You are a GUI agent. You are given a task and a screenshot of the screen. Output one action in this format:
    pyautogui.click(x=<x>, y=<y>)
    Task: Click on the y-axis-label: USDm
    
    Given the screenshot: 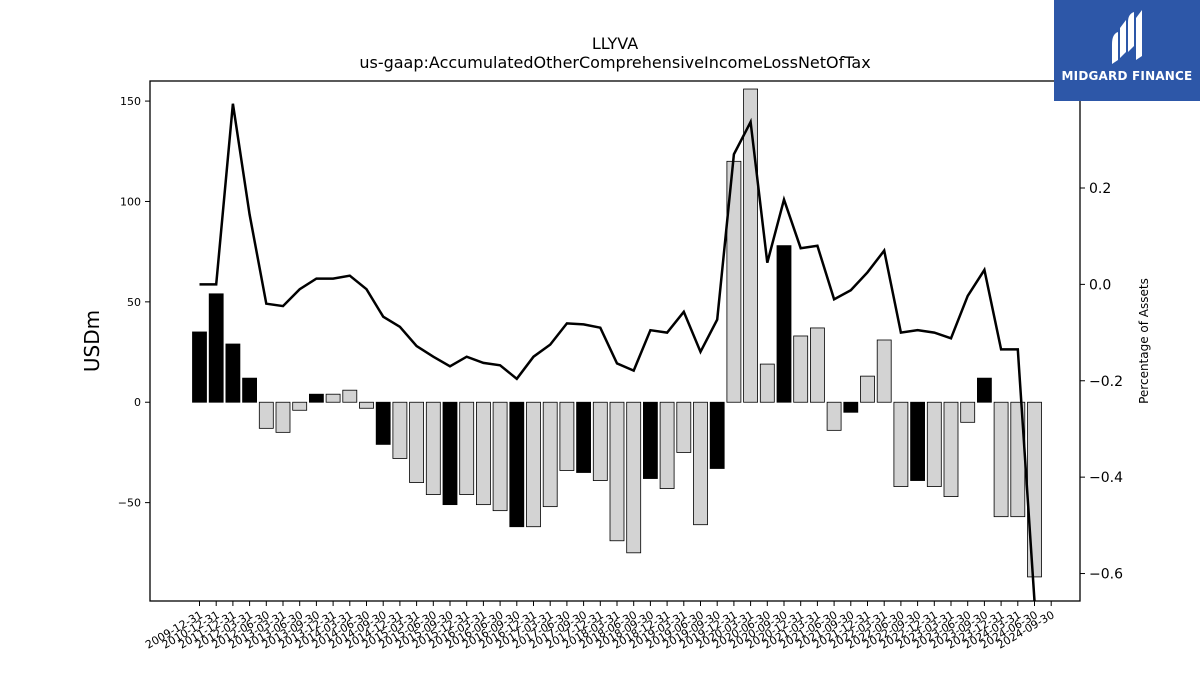 What is the action you would take?
    pyautogui.click(x=92, y=341)
    